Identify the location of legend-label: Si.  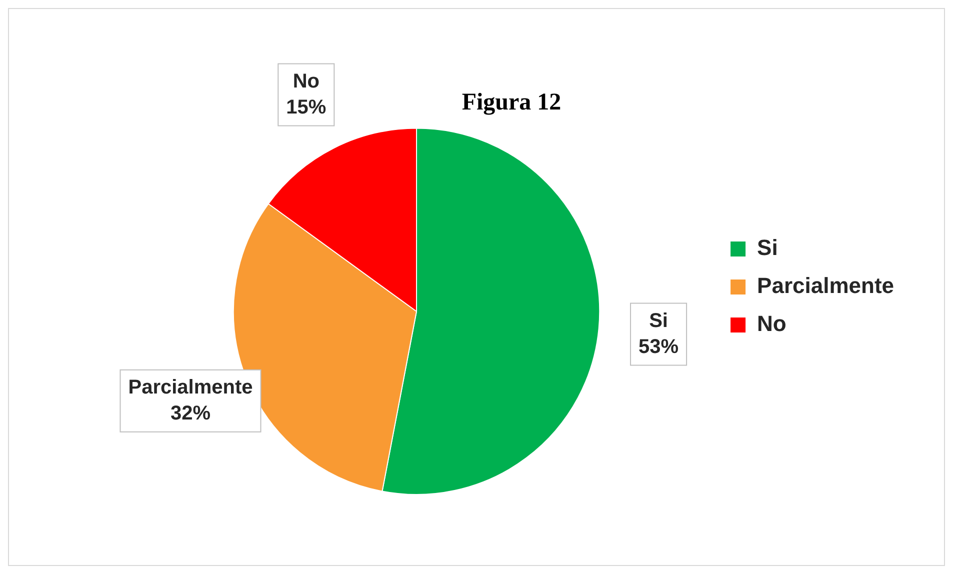
(767, 247).